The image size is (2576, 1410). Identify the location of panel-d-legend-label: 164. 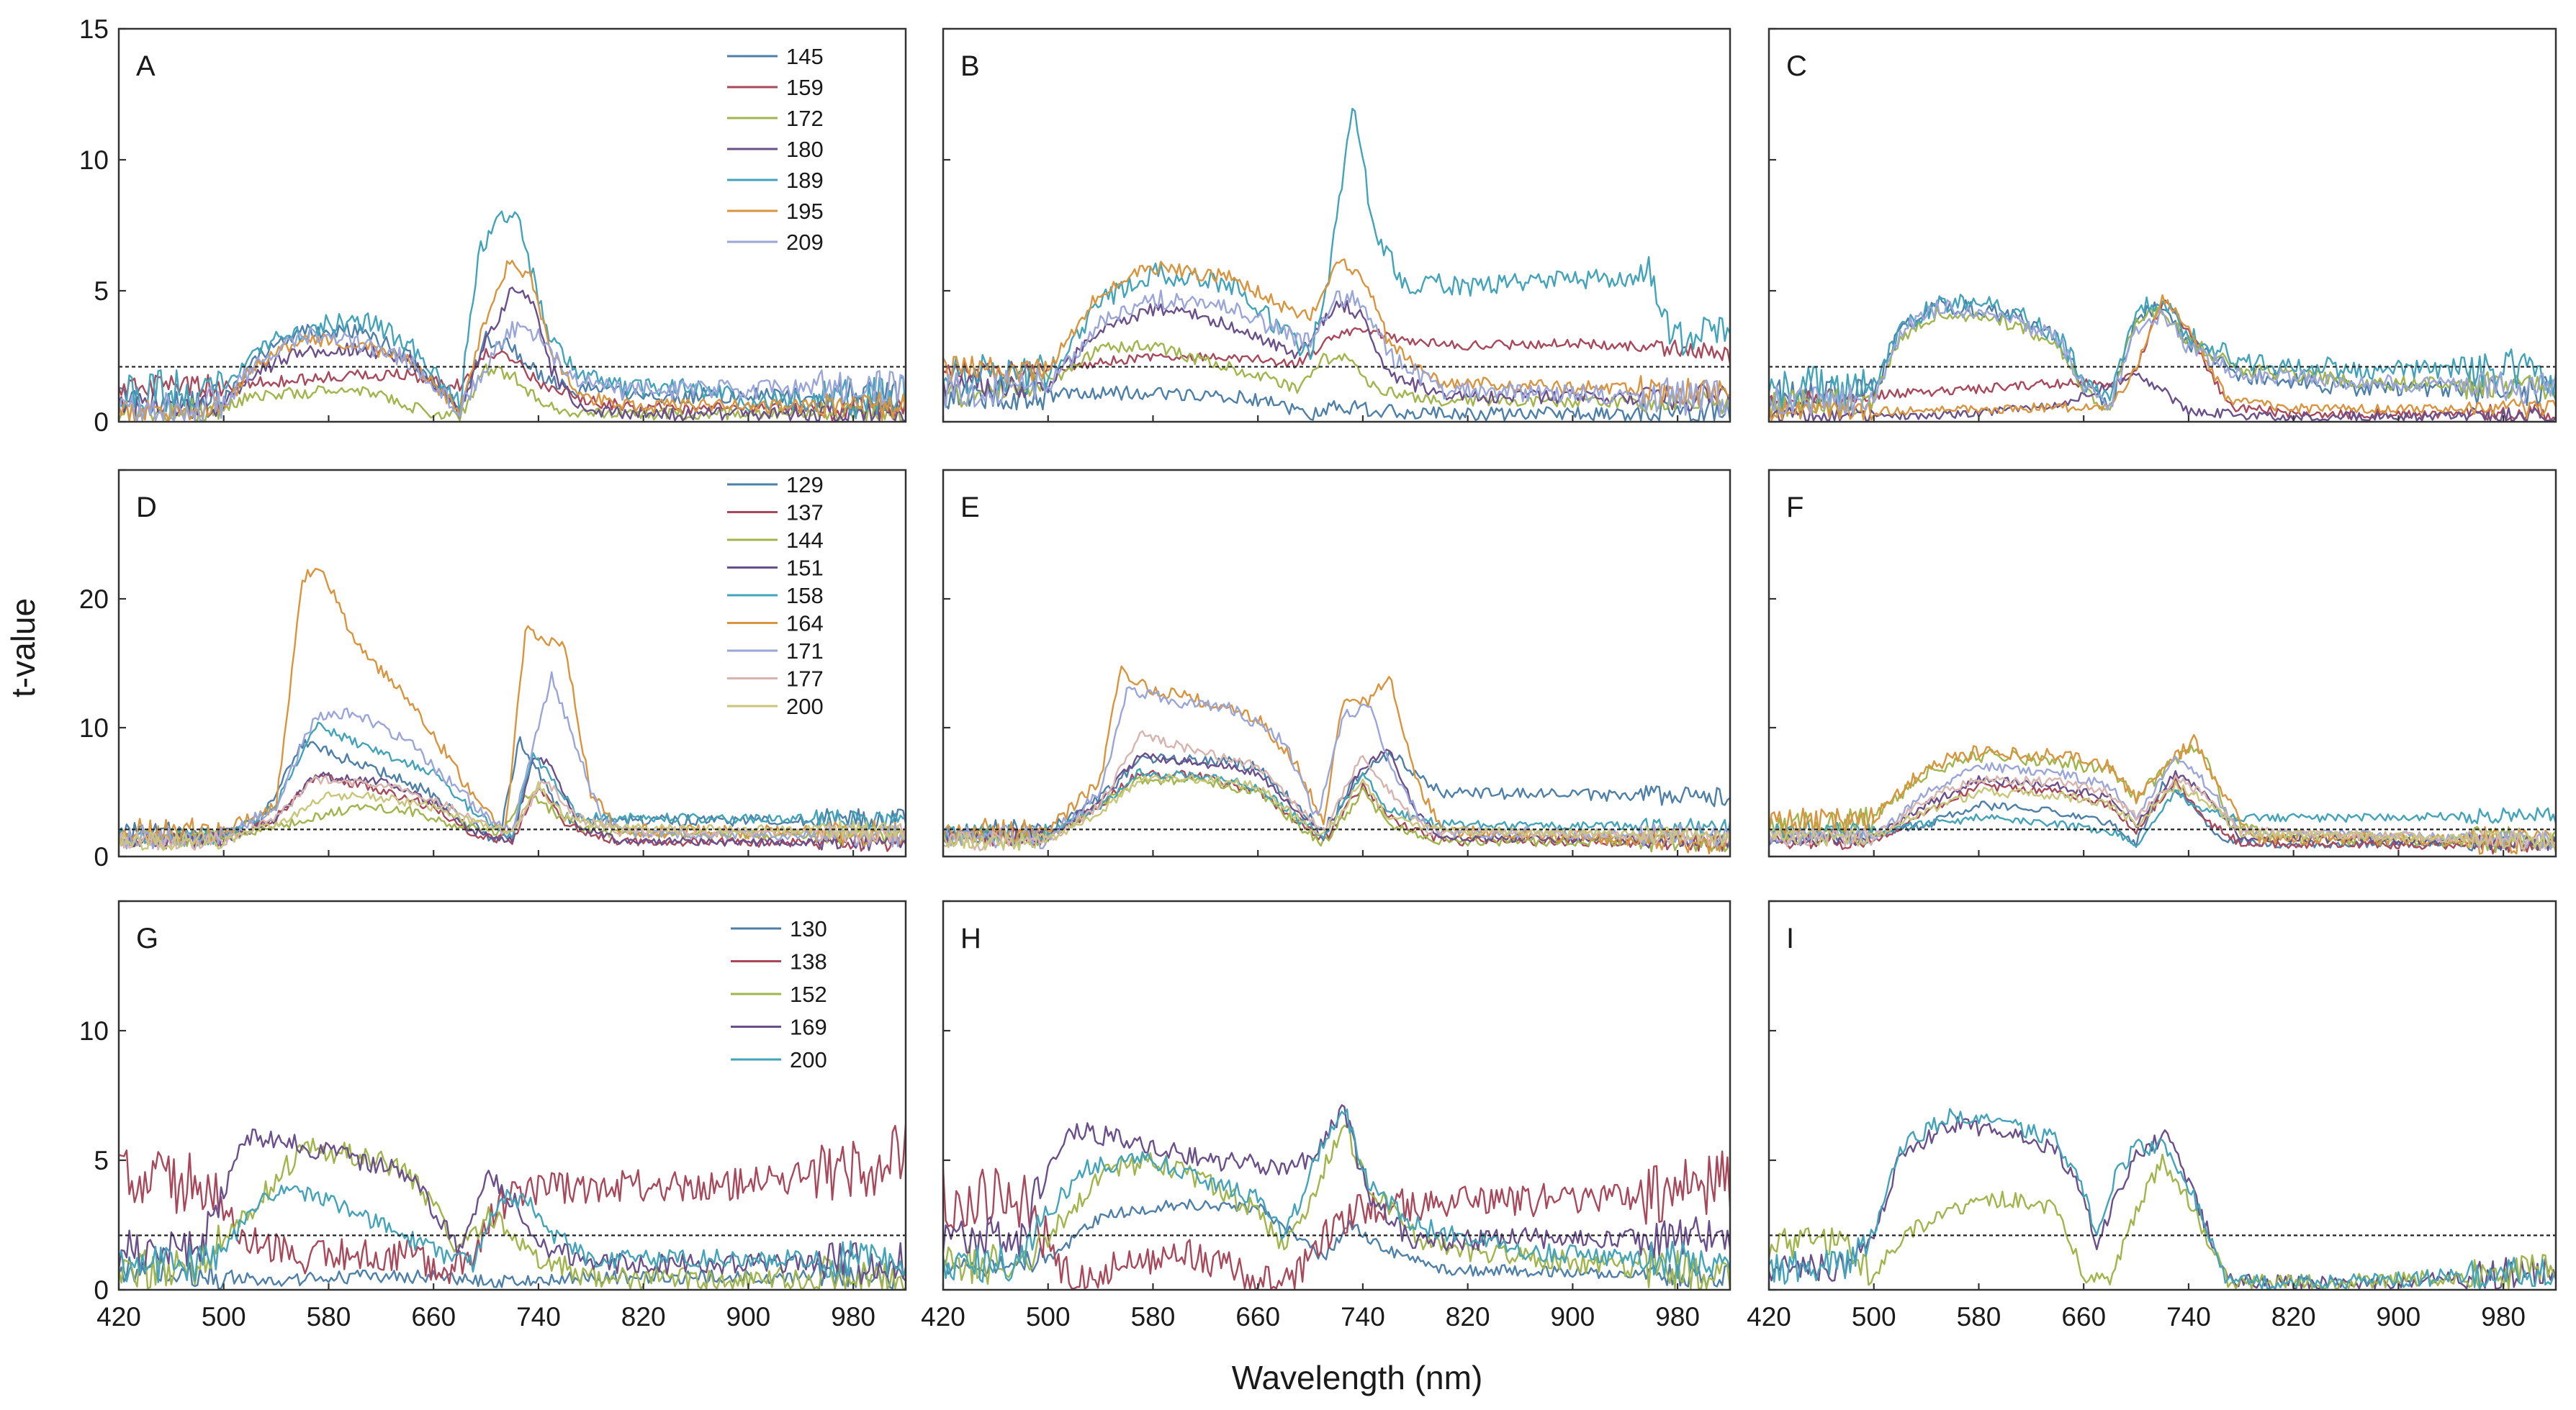
(805, 623).